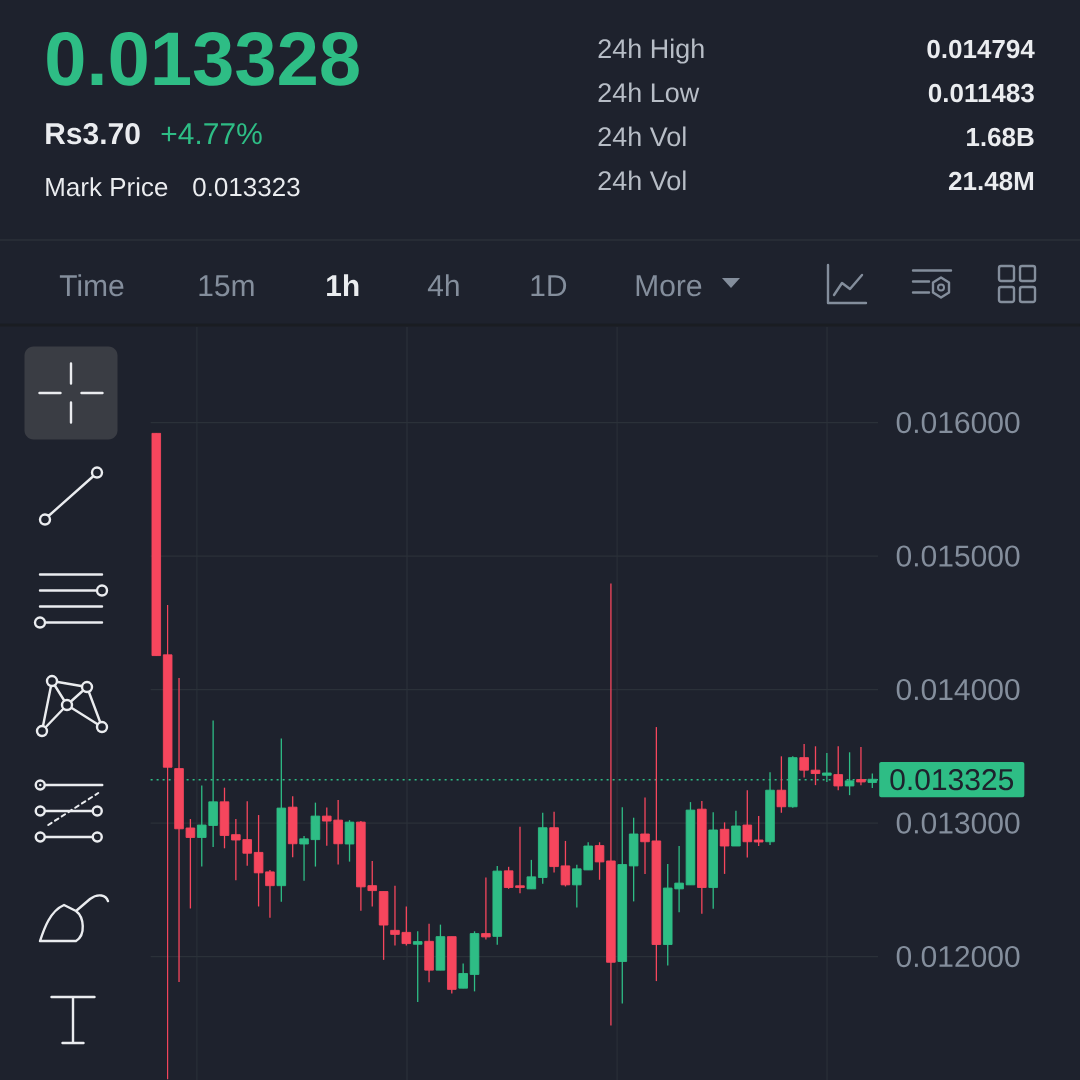  I want to click on y-tick-label: 0.013000, so click(958, 823).